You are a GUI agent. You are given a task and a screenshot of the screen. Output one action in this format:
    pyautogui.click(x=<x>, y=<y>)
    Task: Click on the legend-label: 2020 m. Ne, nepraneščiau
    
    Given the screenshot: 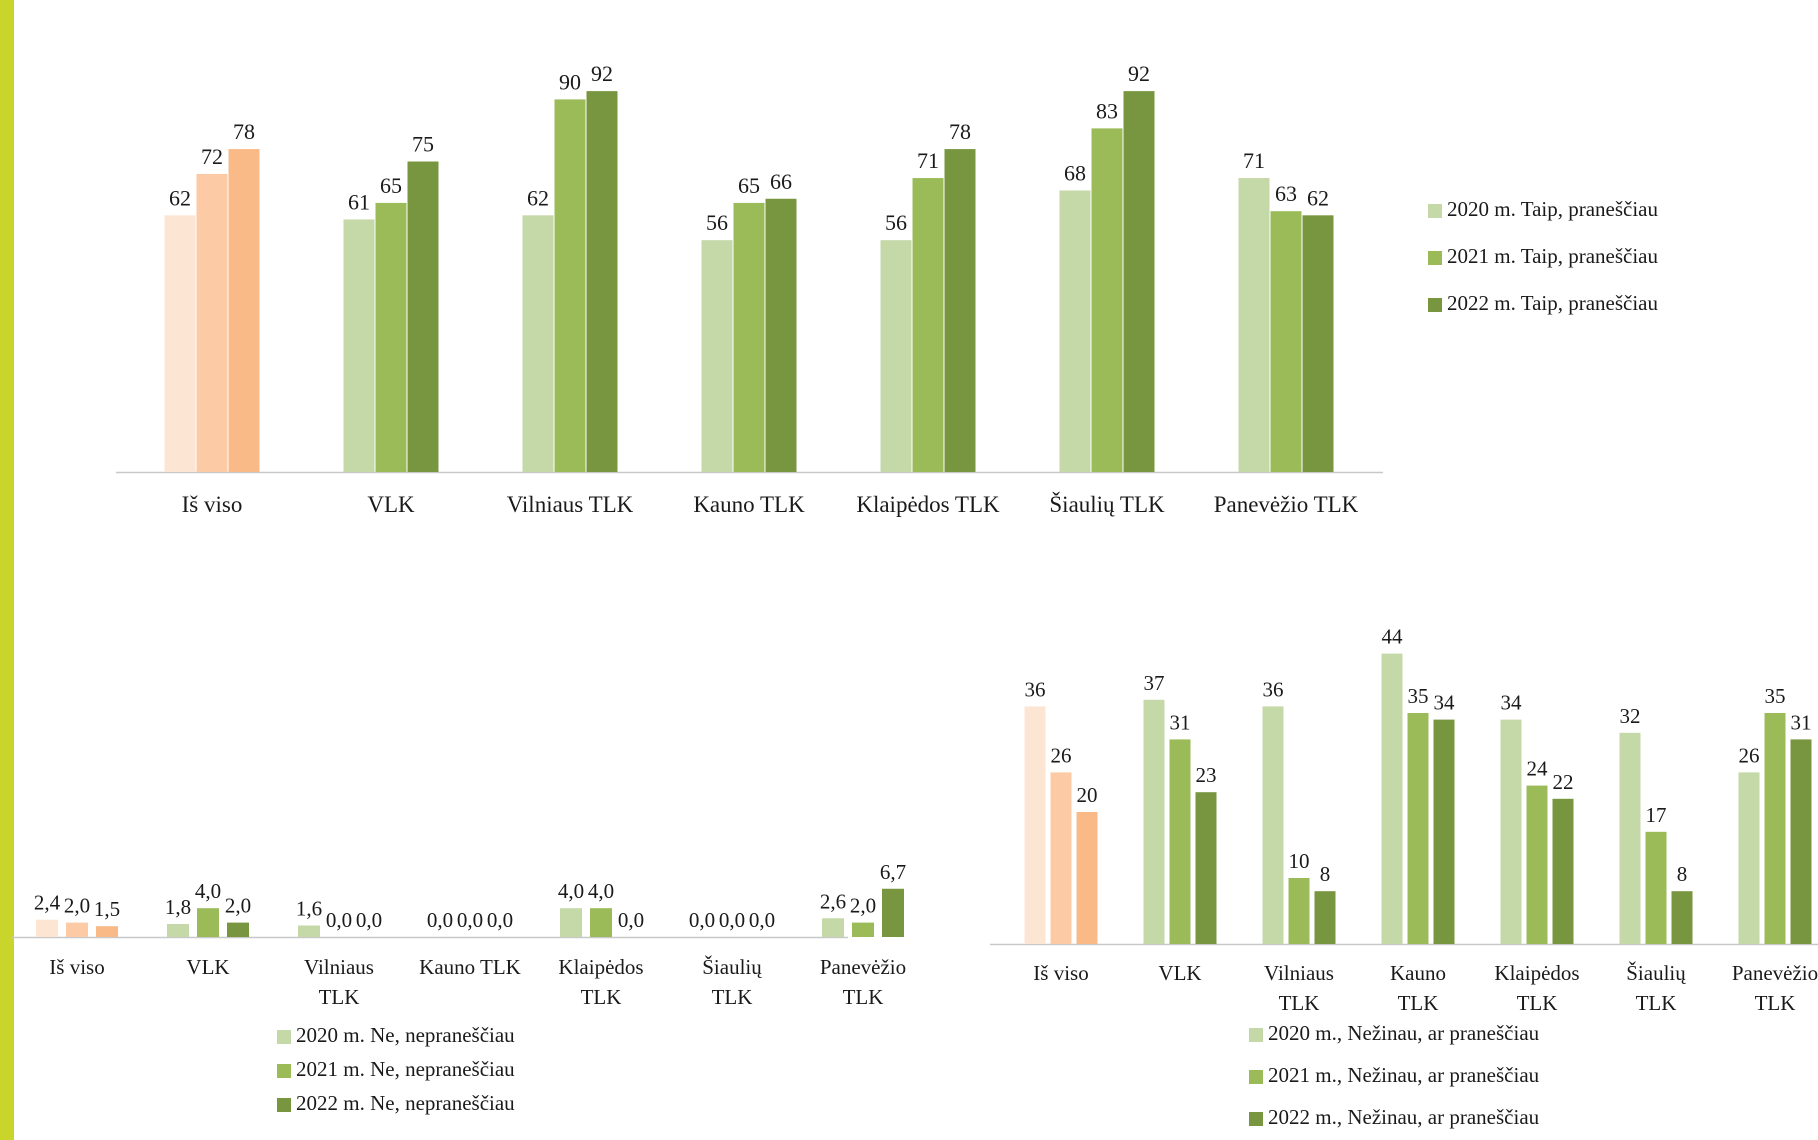 What is the action you would take?
    pyautogui.click(x=405, y=1035)
    